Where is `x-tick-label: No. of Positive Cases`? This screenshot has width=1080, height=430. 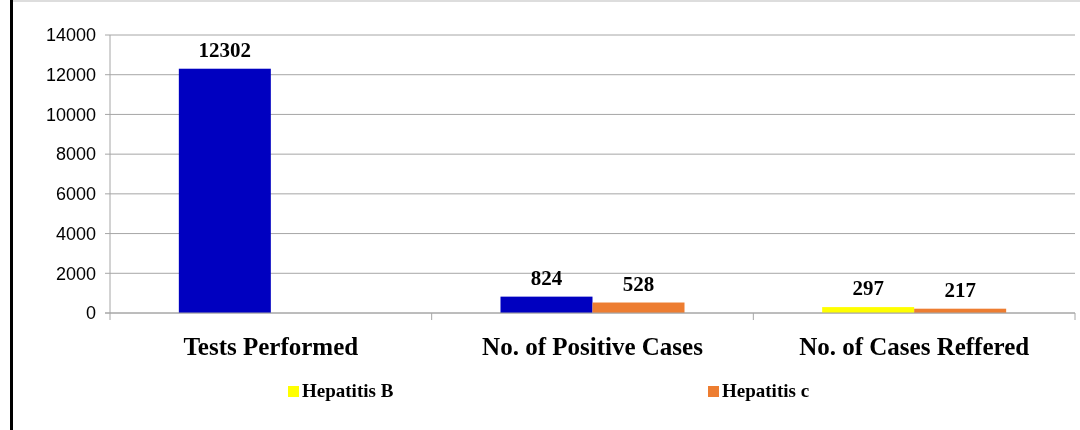 x-tick-label: No. of Positive Cases is located at coordinates (593, 346).